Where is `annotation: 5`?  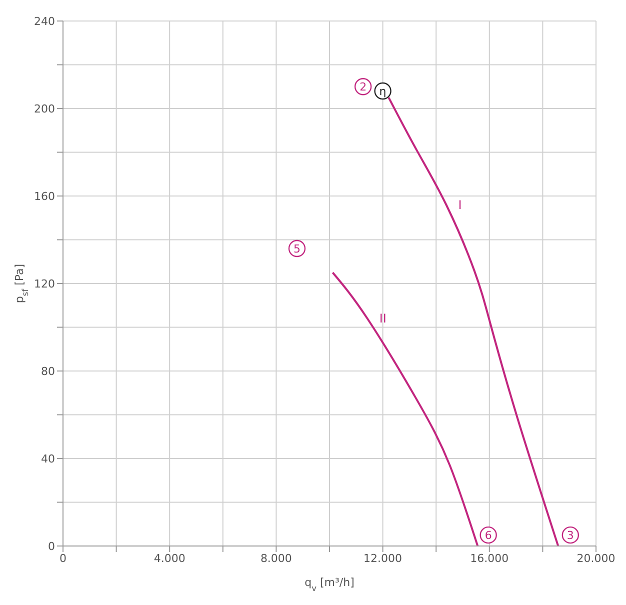
annotation: 5 is located at coordinates (296, 249).